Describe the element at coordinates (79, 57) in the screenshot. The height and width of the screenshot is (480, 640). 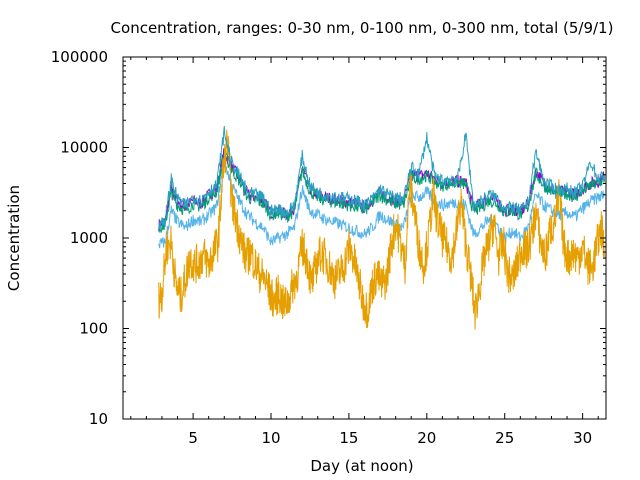
I see `y-tick-label: 100000` at that location.